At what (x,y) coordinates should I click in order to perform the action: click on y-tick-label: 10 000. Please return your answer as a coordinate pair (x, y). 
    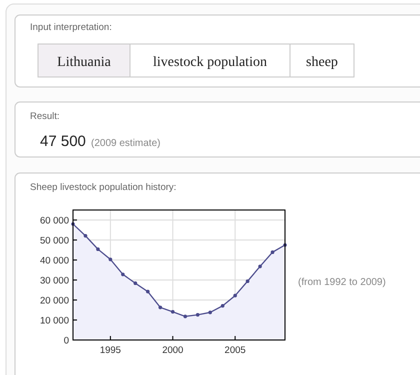
    Looking at the image, I should click on (54, 321).